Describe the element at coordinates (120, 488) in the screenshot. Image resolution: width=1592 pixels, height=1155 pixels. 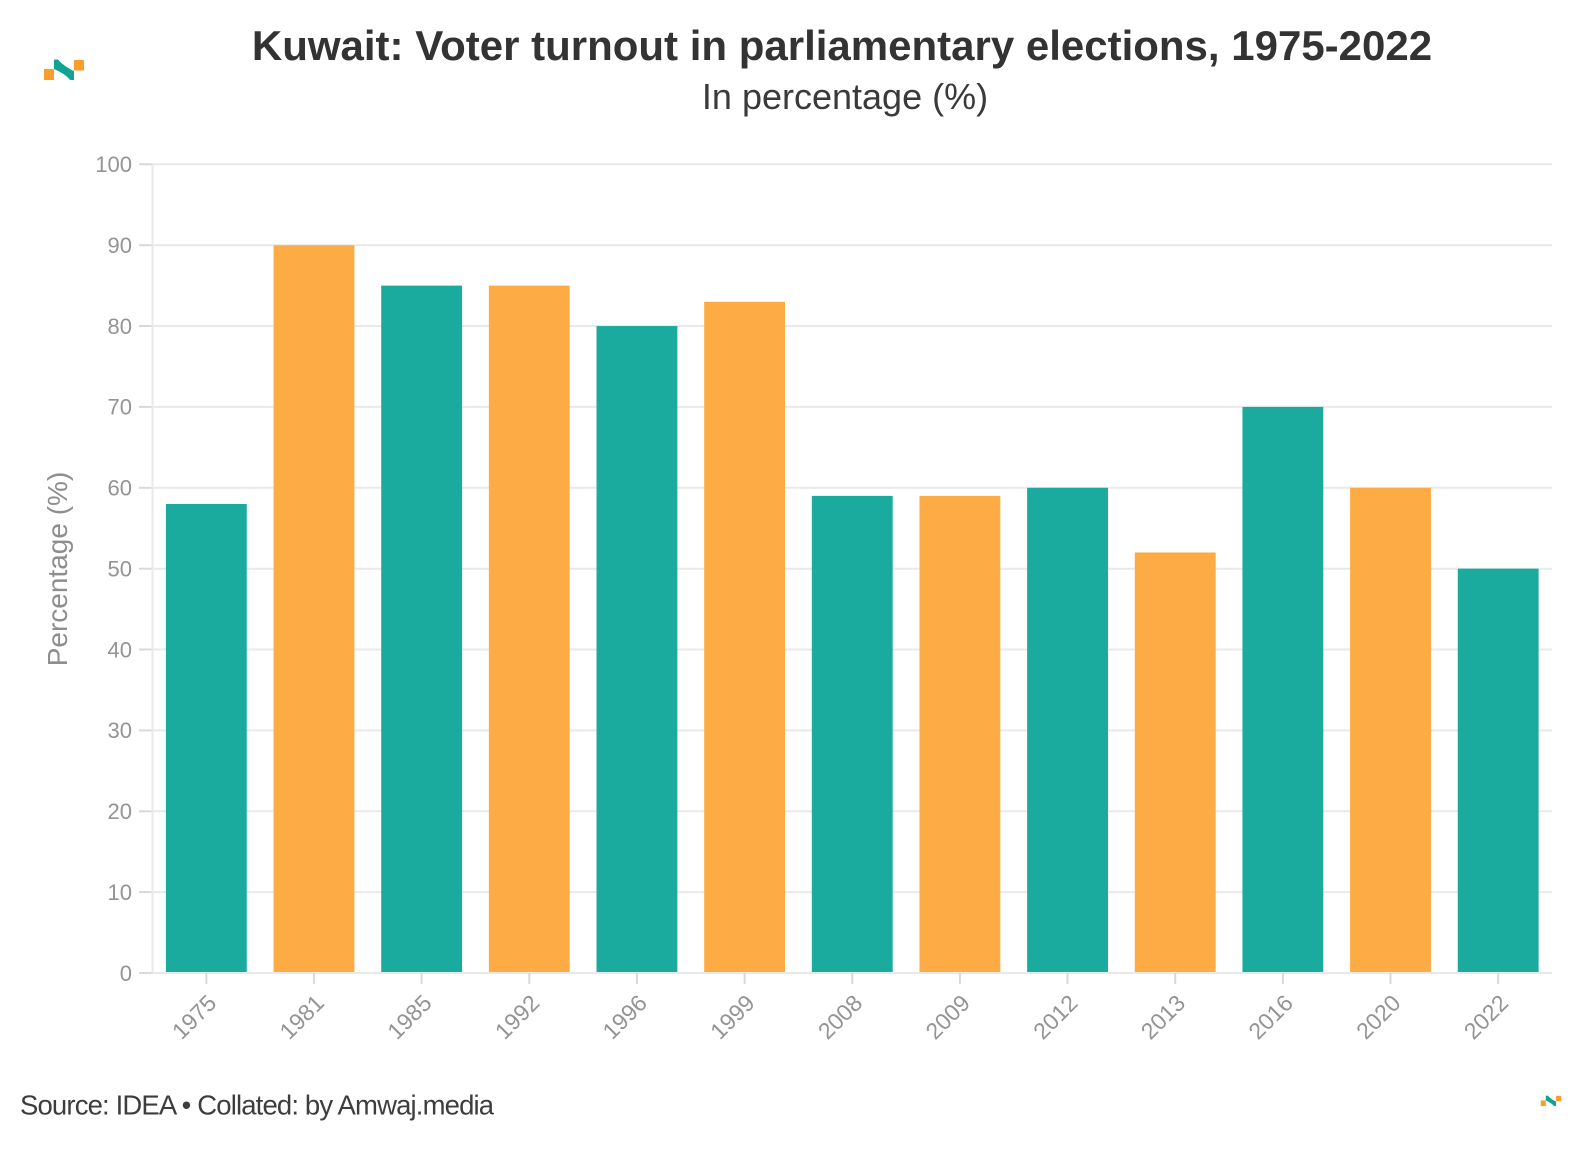
I see `svg-text: 60` at that location.